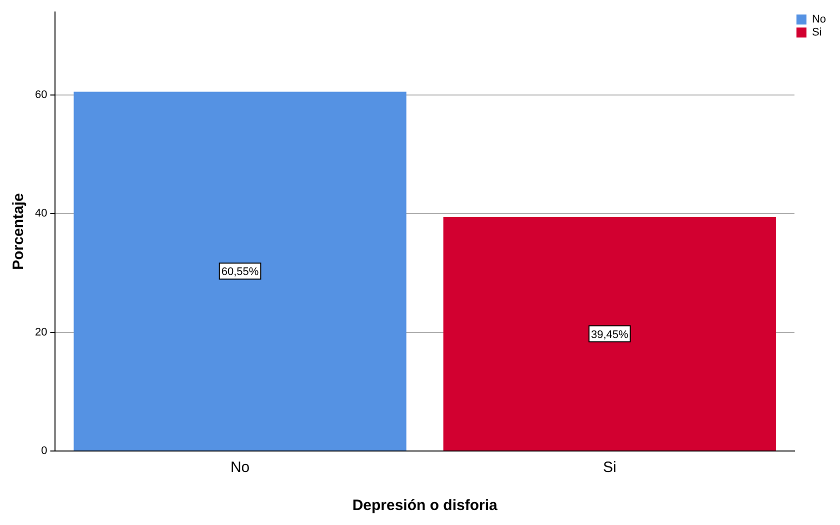 Image resolution: width=840 pixels, height=525 pixels. Describe the element at coordinates (240, 272) in the screenshot. I see `data-label: 60,55%` at that location.